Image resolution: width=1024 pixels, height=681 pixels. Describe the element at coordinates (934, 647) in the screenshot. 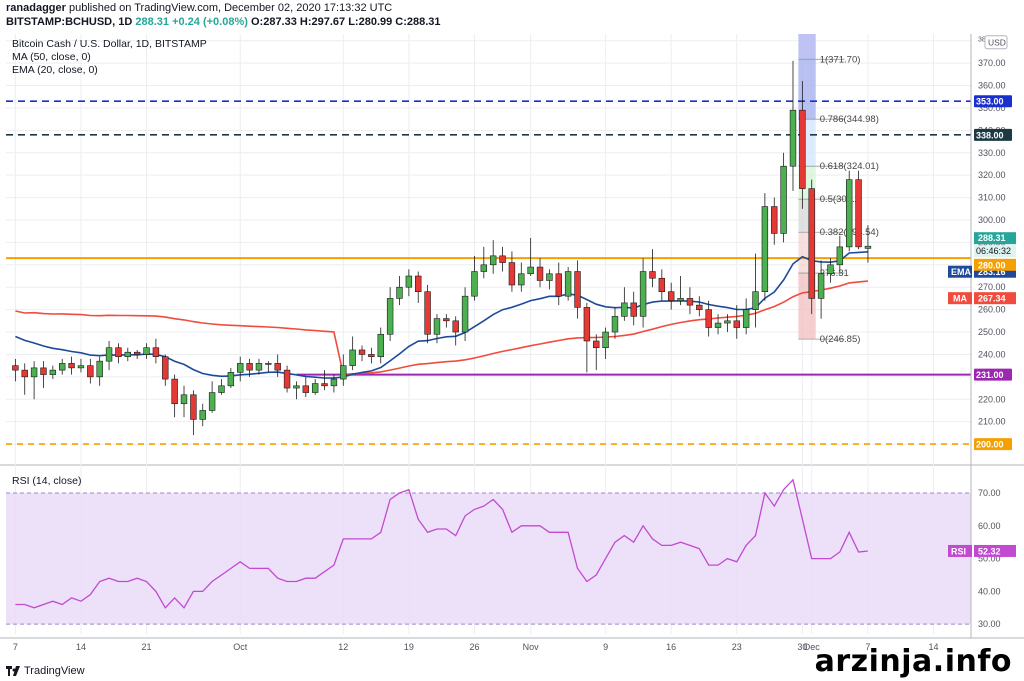

I see `time-tick-label: 14` at that location.